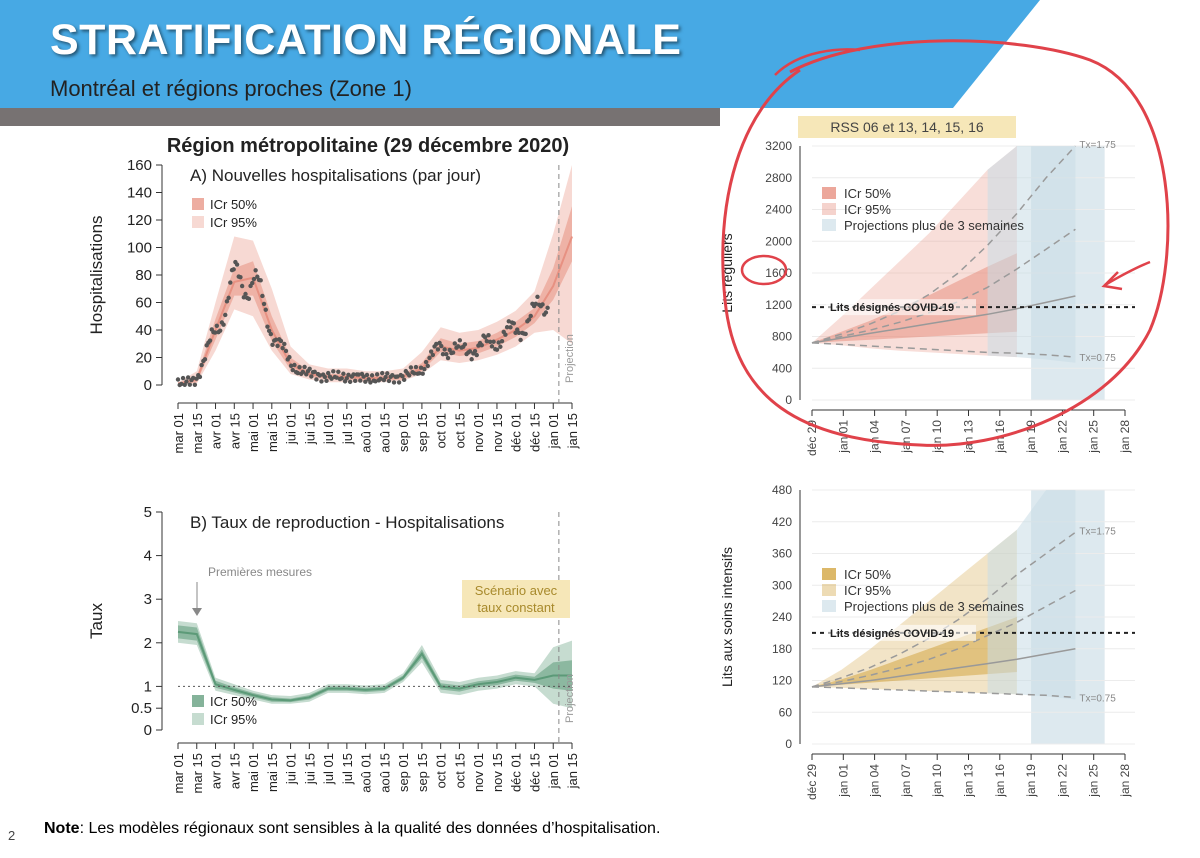 The image size is (1200, 858). I want to click on chart-1-y-tick-label: 1, so click(148, 686).